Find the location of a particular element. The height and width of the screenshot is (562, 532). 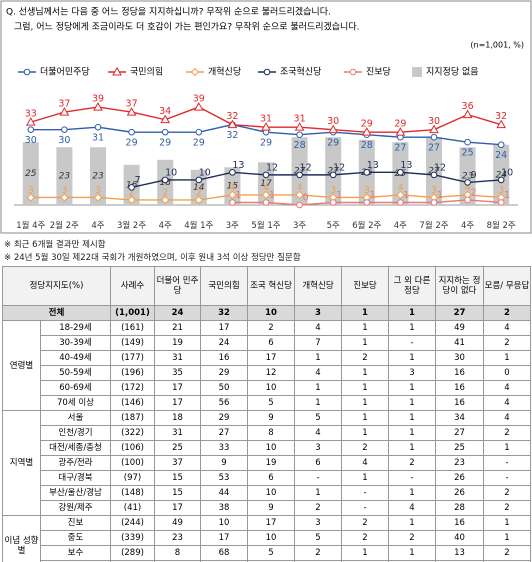

header-cell: 개혁신당 is located at coordinates (318, 286).